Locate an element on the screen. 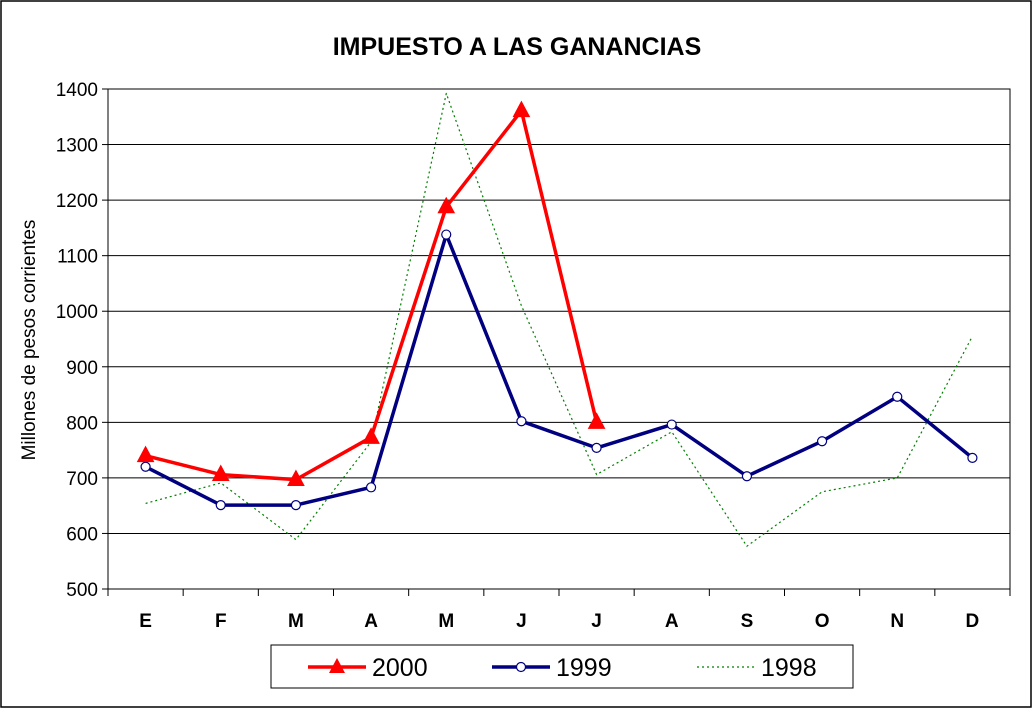 The height and width of the screenshot is (709, 1033). x-tick-label: F is located at coordinates (221, 621).